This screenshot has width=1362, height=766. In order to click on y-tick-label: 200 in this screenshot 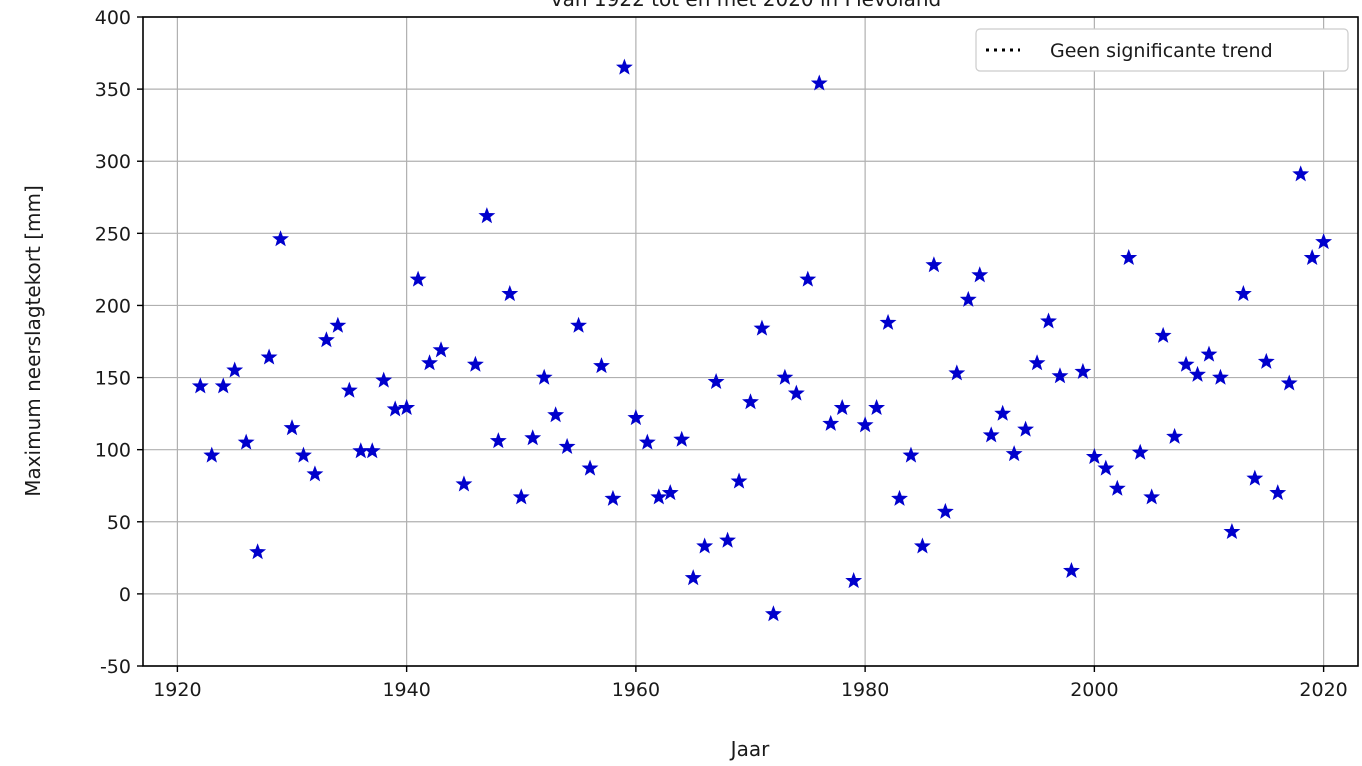, I will do `click(113, 306)`.